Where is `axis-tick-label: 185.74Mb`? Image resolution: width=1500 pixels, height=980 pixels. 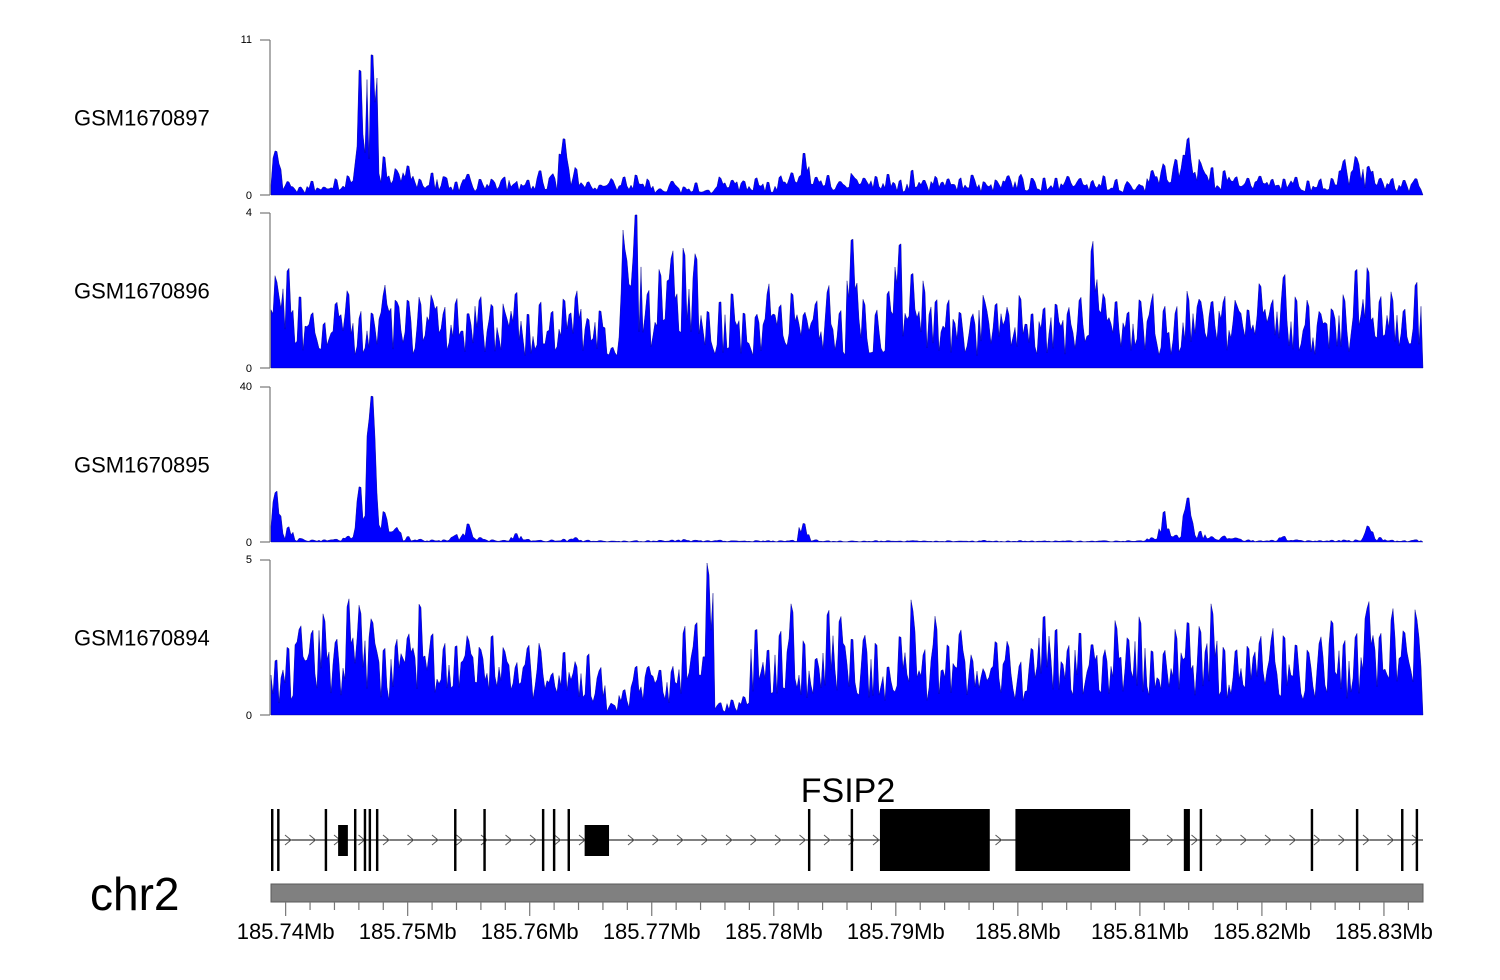
axis-tick-label: 185.74Mb is located at coordinates (286, 931).